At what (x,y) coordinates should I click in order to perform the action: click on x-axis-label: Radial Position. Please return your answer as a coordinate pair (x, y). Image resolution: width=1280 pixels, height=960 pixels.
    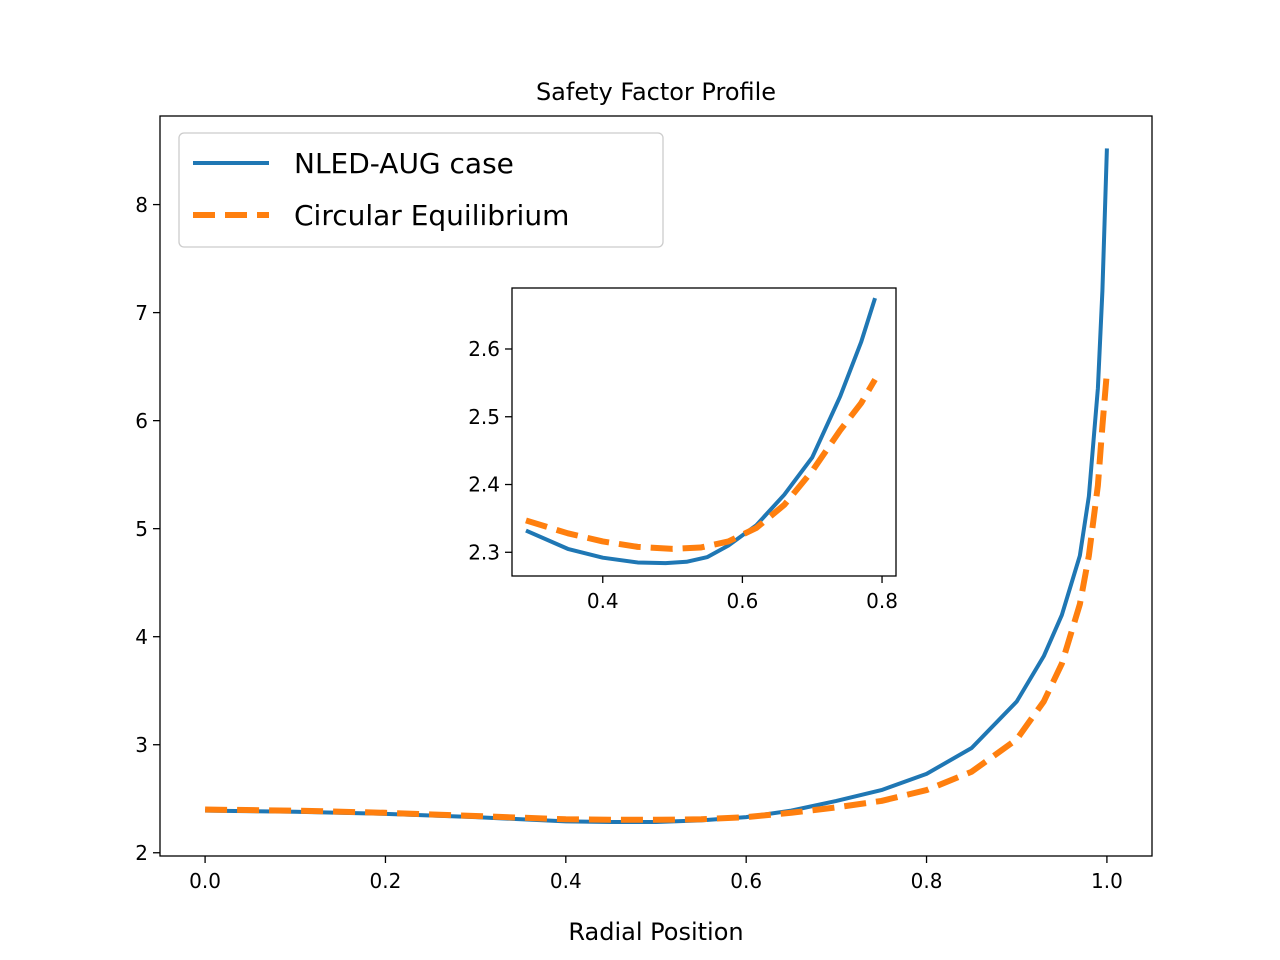
    Looking at the image, I should click on (655, 932).